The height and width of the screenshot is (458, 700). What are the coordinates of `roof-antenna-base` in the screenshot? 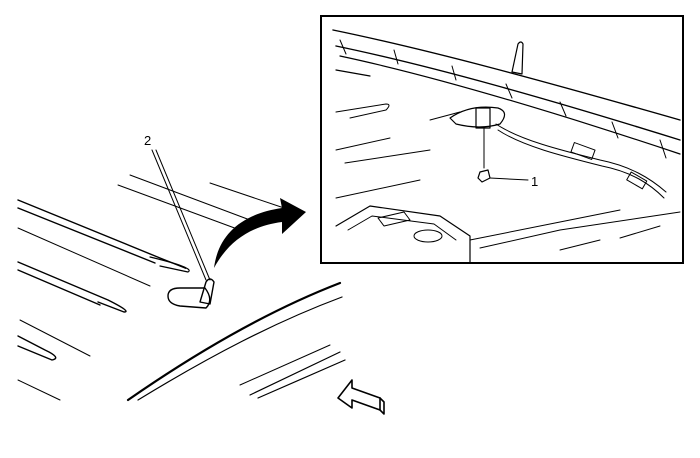 It's located at (191, 293).